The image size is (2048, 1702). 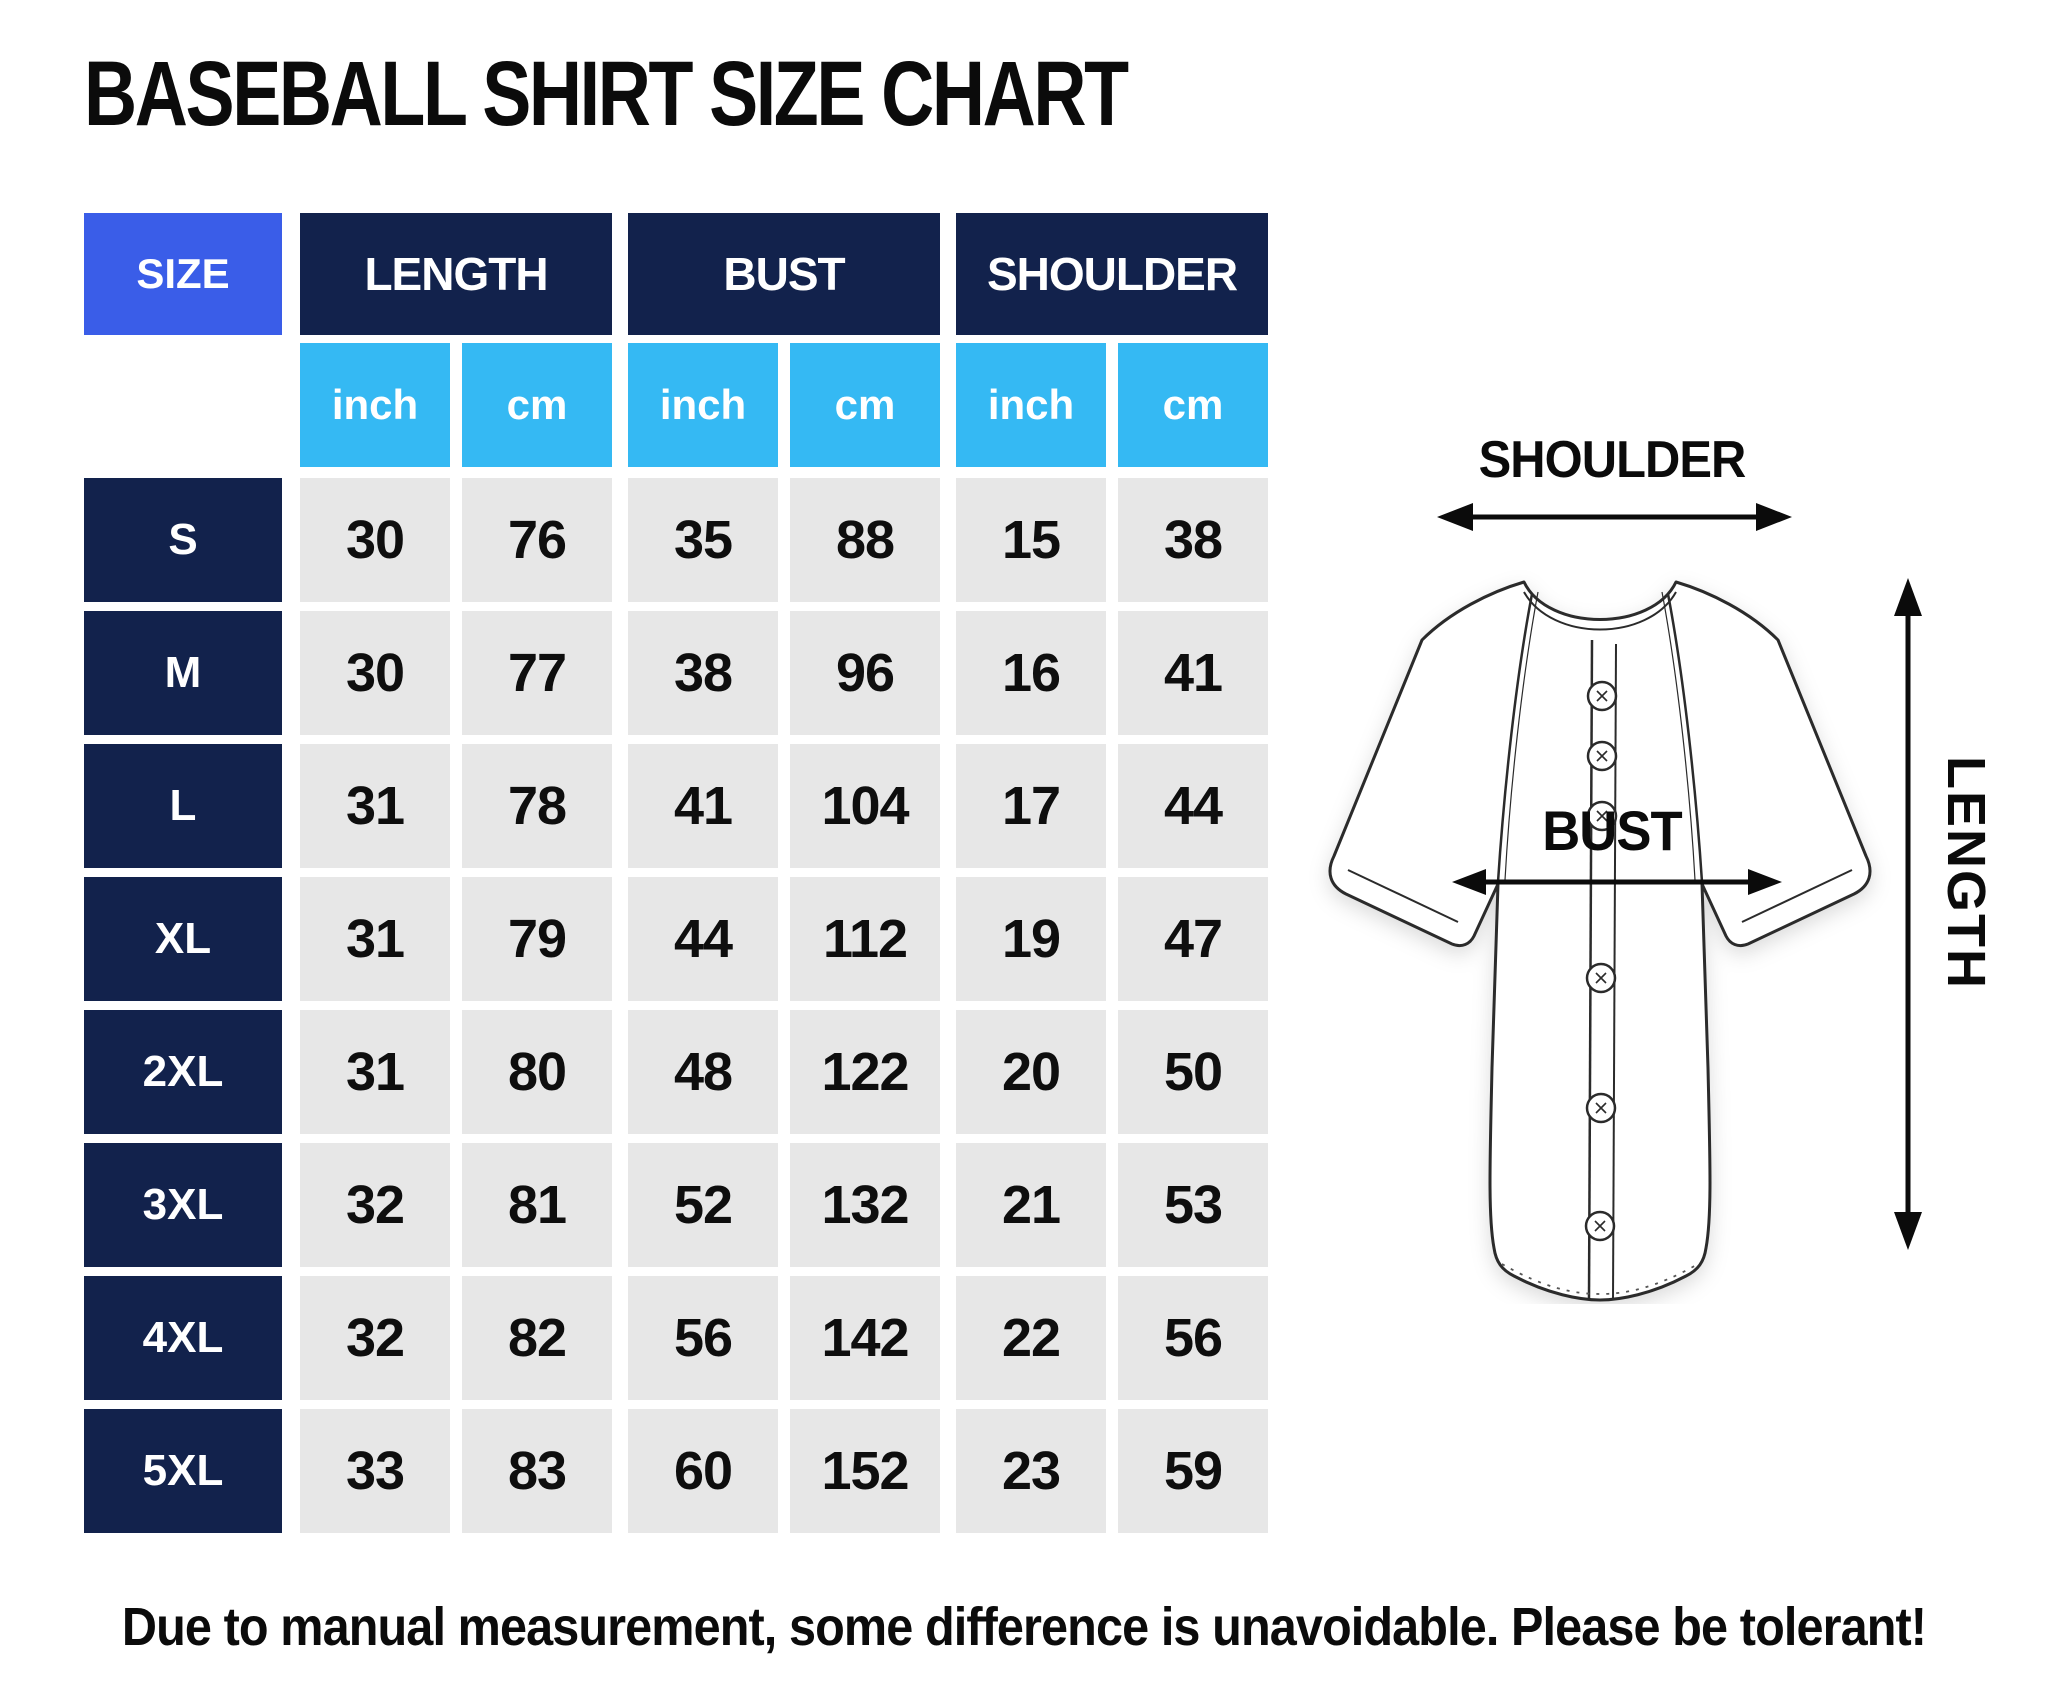 I want to click on table-row: 2XL 31 80 48 122 20 50, so click(x=676, y=1072).